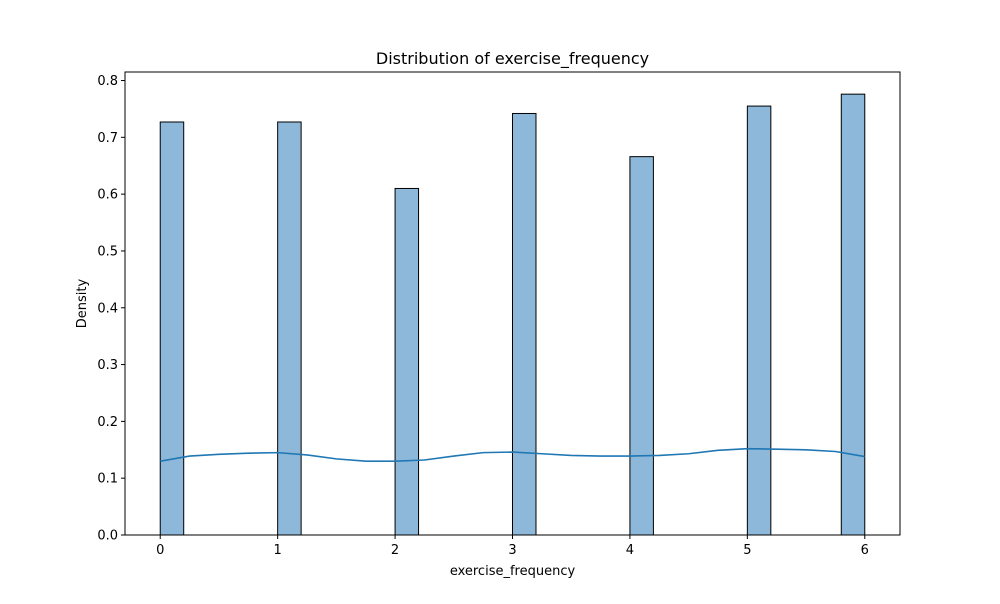 Image resolution: width=1000 pixels, height=604 pixels. I want to click on y-axis: 0.0 0.1 0.2 0.3 0.4 0.5 0.6 0.7 0.8, so click(111, 309).